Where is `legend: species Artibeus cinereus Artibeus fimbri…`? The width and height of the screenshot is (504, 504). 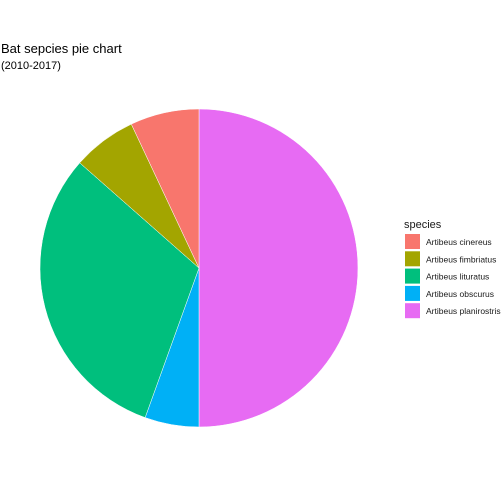 legend: species Artibeus cinereus Artibeus fimbri… is located at coordinates (452, 269).